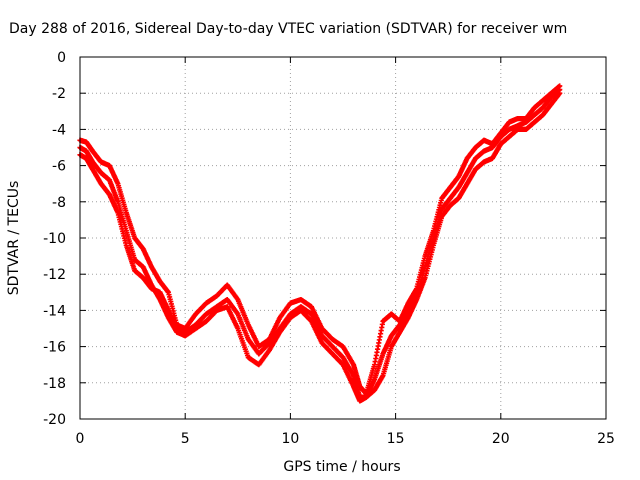  Describe the element at coordinates (185, 439) in the screenshot. I see `x-tick-label: 5` at that location.